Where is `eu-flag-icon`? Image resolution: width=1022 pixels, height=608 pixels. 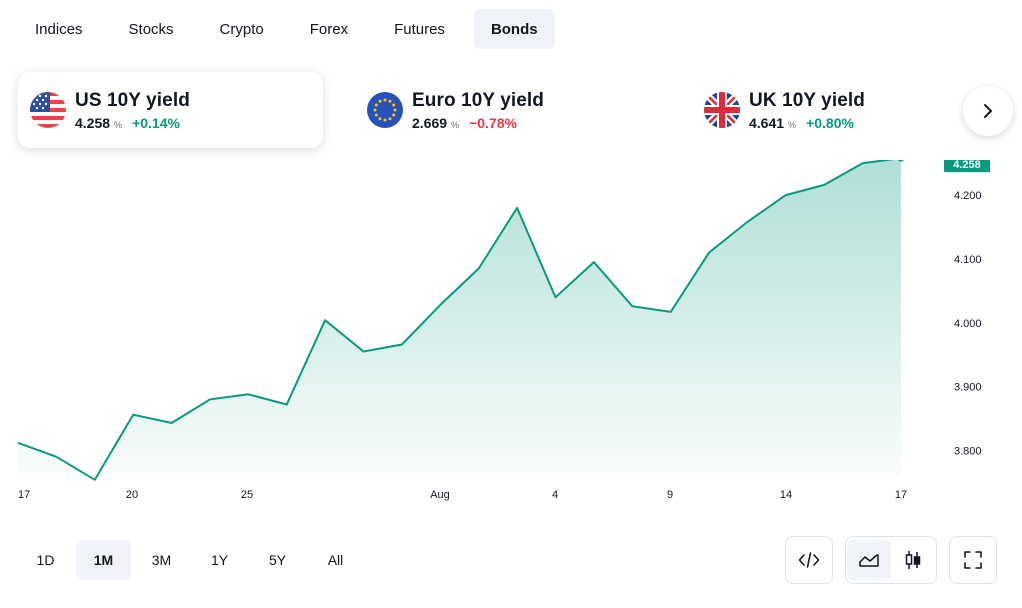 eu-flag-icon is located at coordinates (385, 110).